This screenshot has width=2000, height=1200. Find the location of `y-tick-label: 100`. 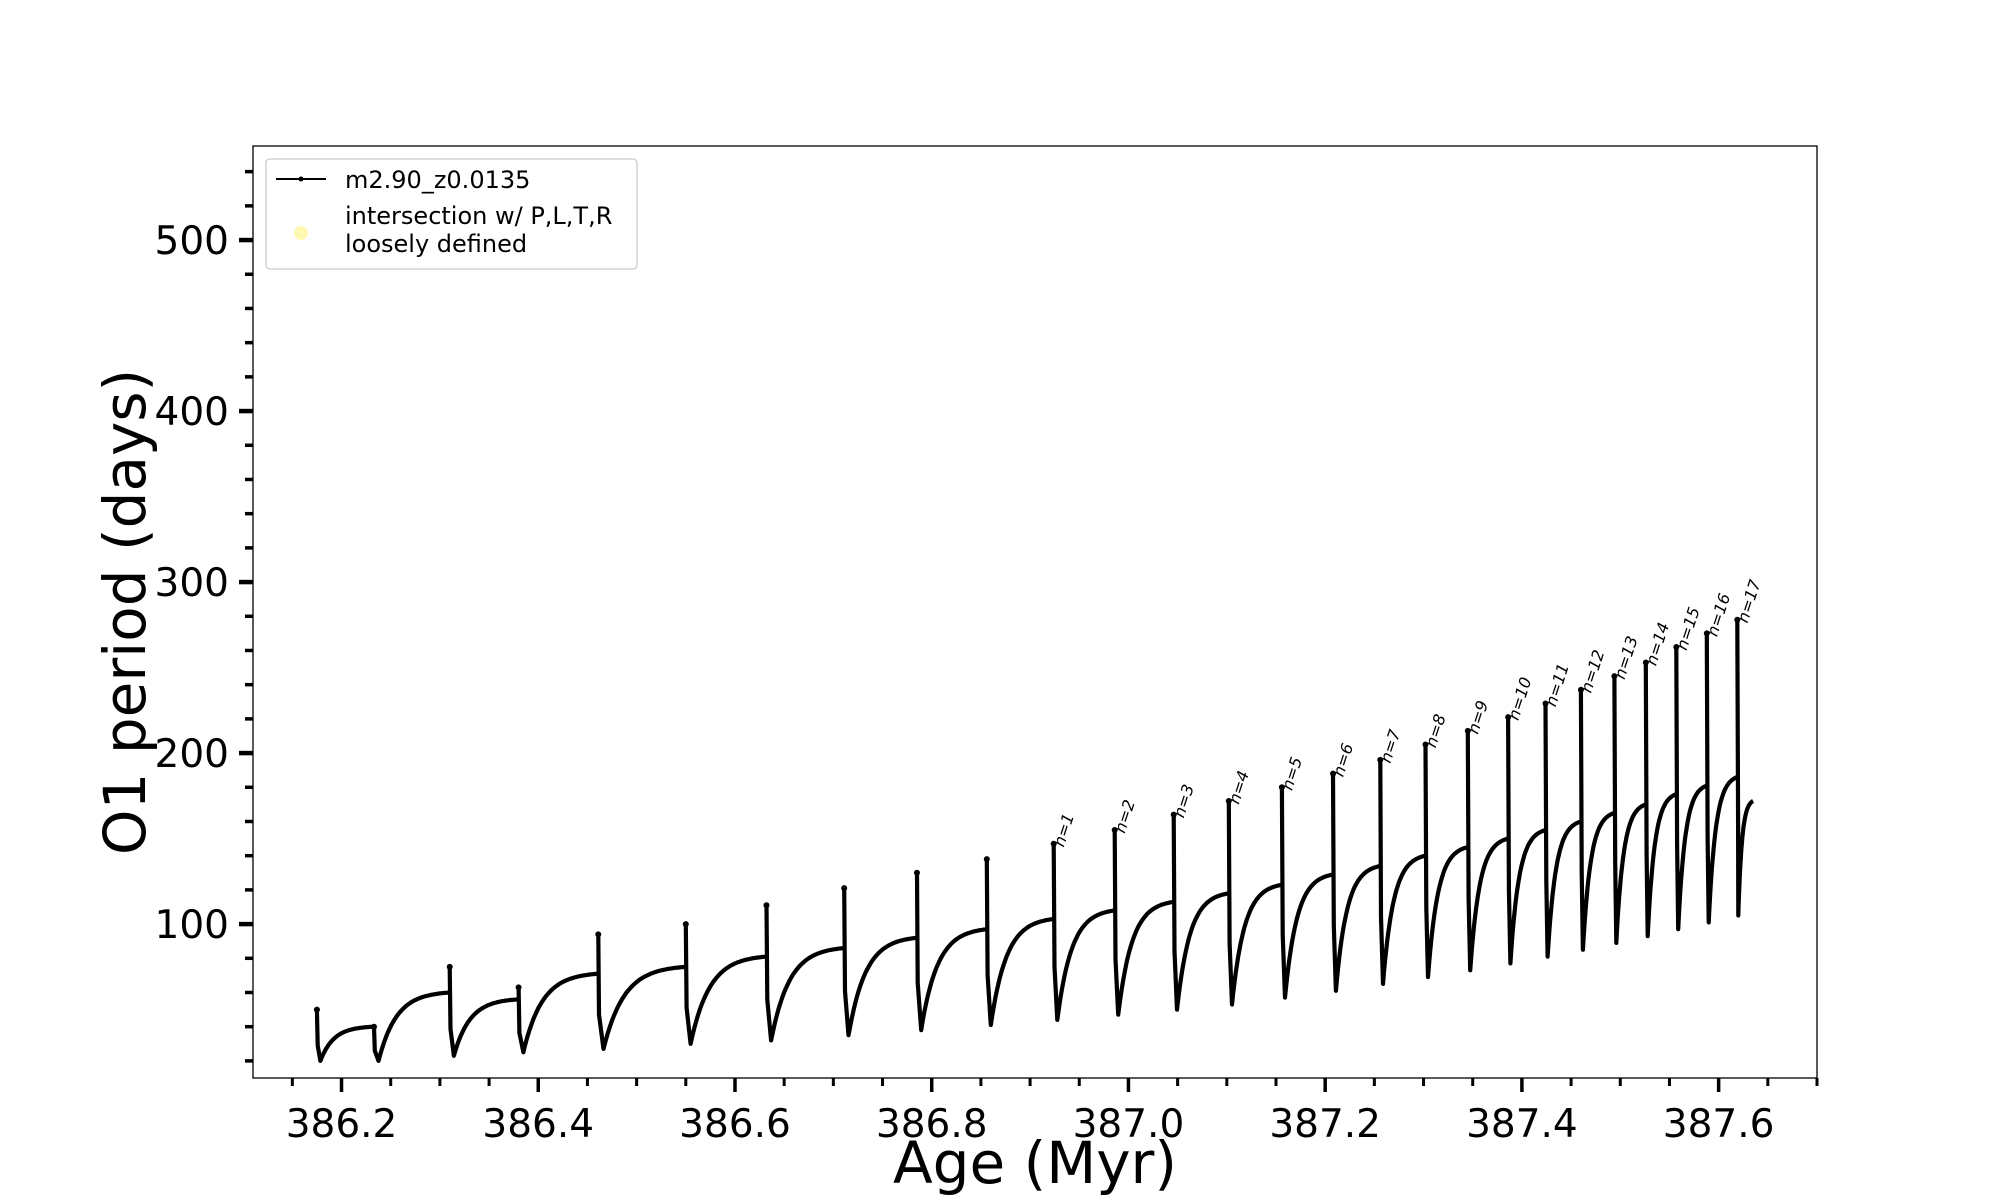

y-tick-label: 100 is located at coordinates (192, 925).